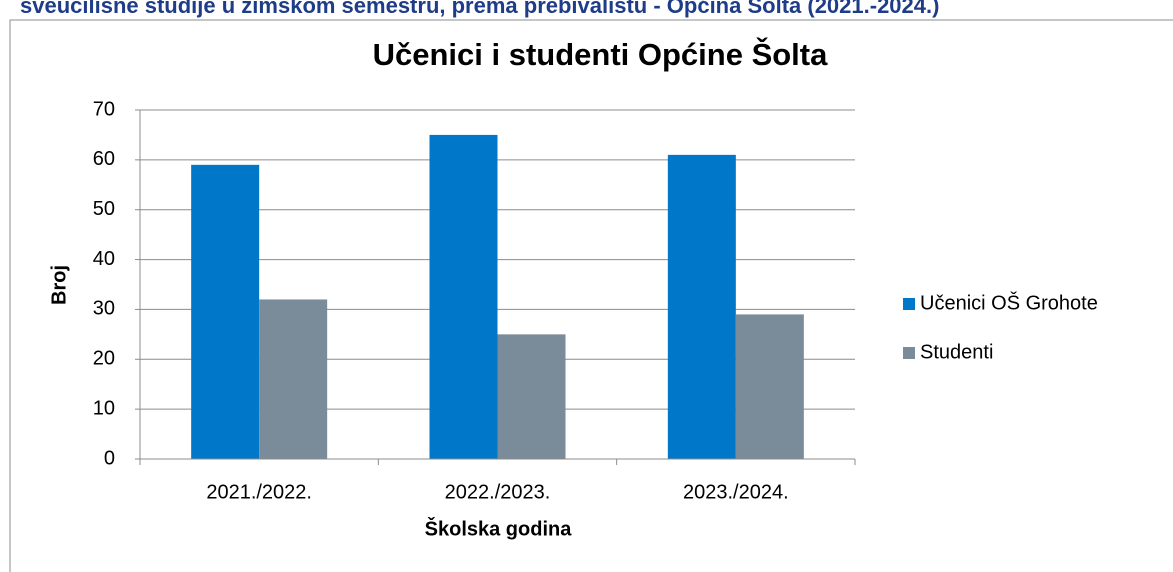  Describe the element at coordinates (109, 458) in the screenshot. I see `y-tick-label: 0` at that location.